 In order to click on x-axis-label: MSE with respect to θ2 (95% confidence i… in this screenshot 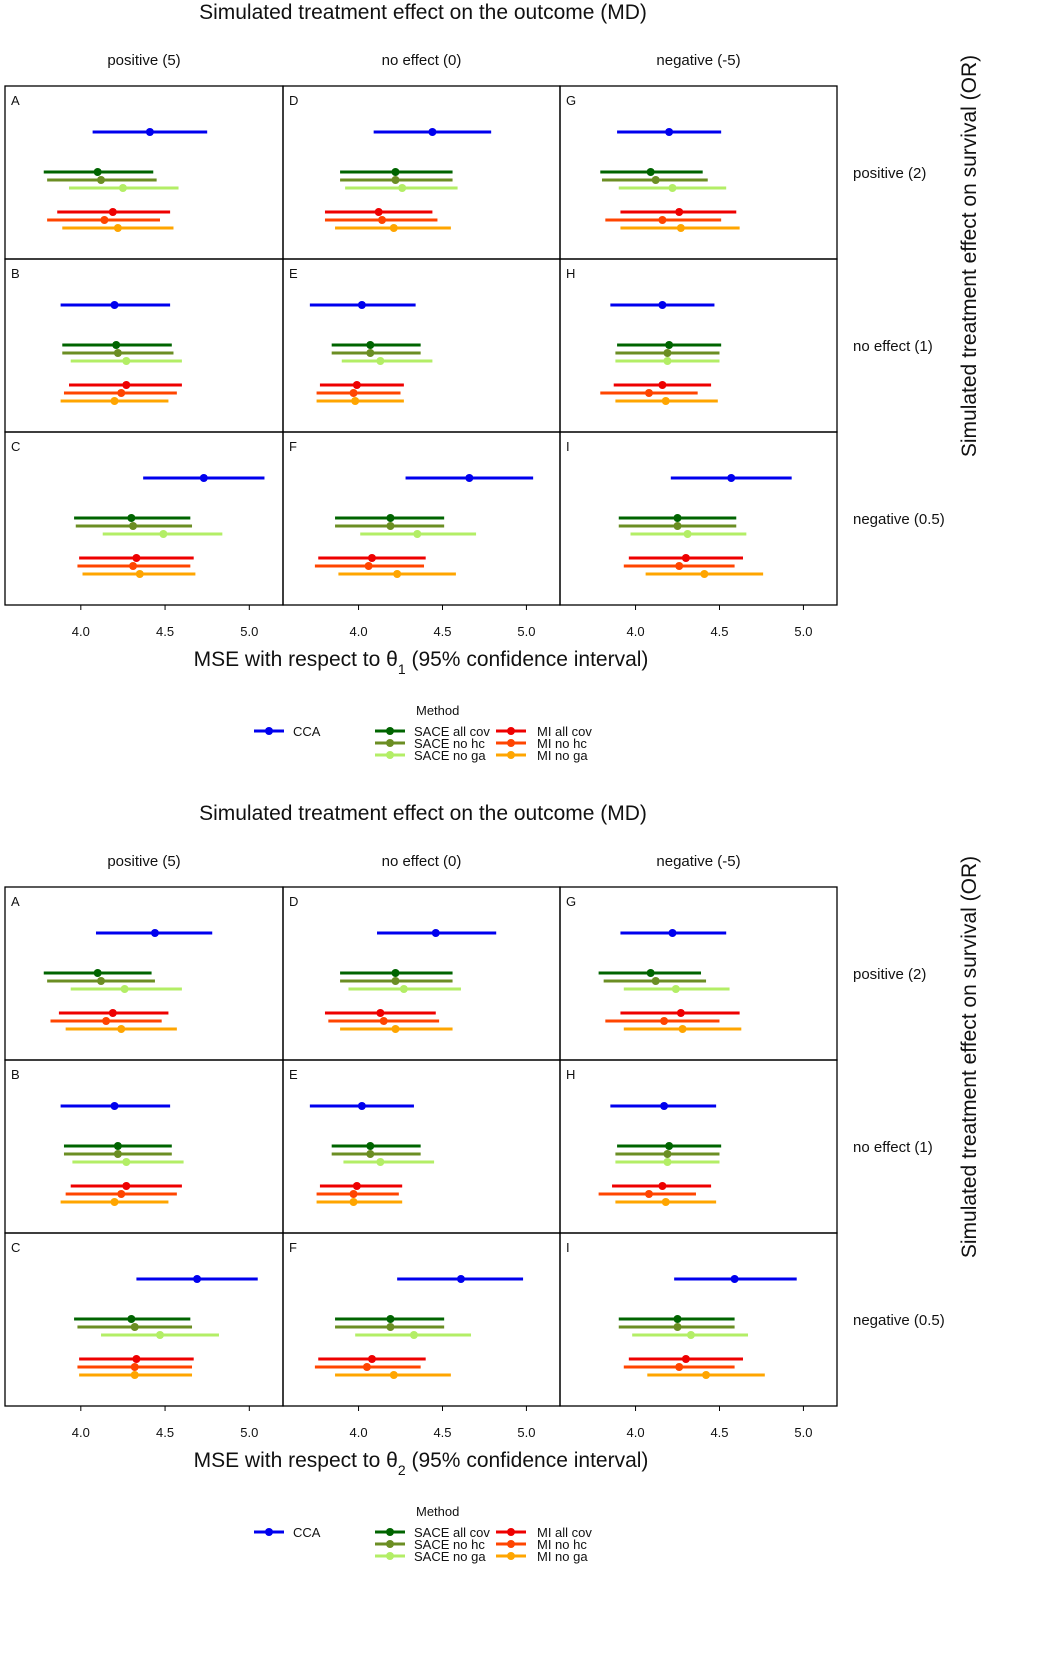, I will do `click(421, 1463)`.